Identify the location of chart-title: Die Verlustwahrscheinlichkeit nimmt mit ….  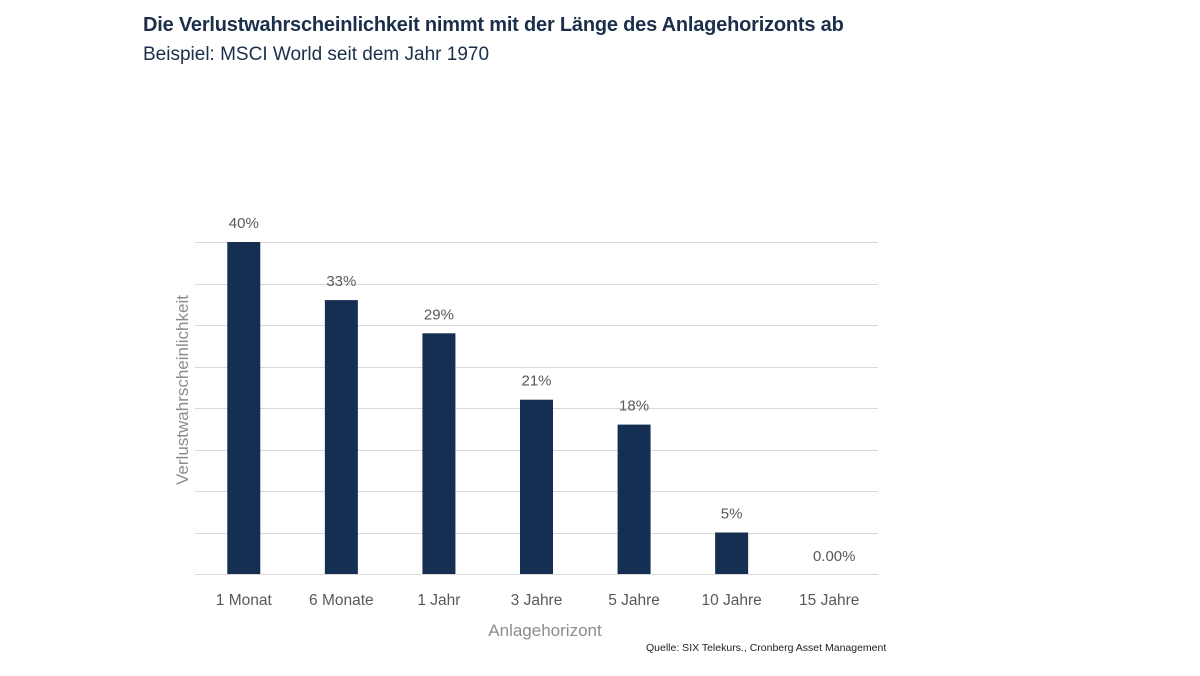
(493, 25).